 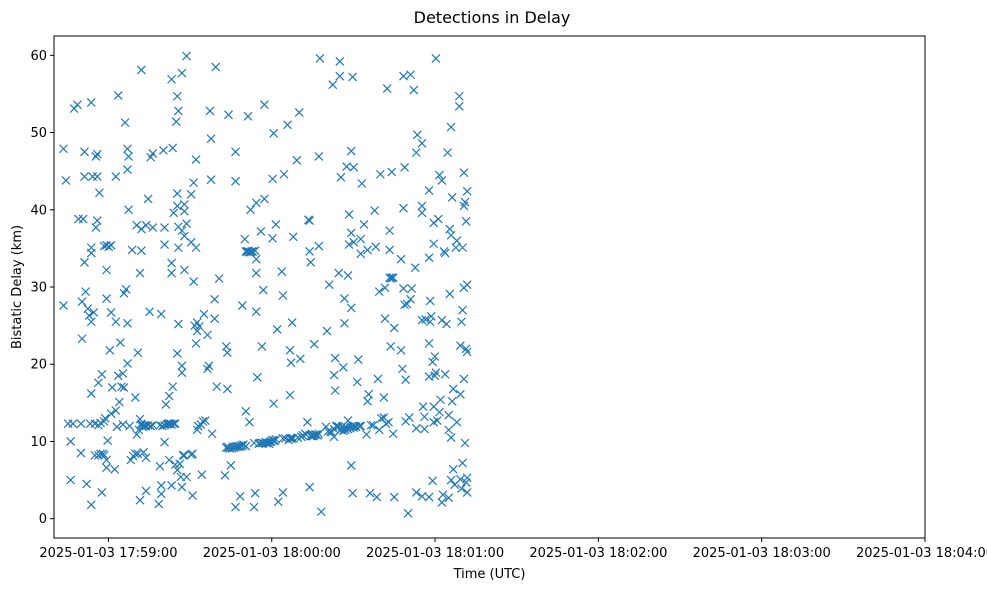 What do you see at coordinates (42, 288) in the screenshot?
I see `y-axis: 0 10 20 30 40 50 60` at bounding box center [42, 288].